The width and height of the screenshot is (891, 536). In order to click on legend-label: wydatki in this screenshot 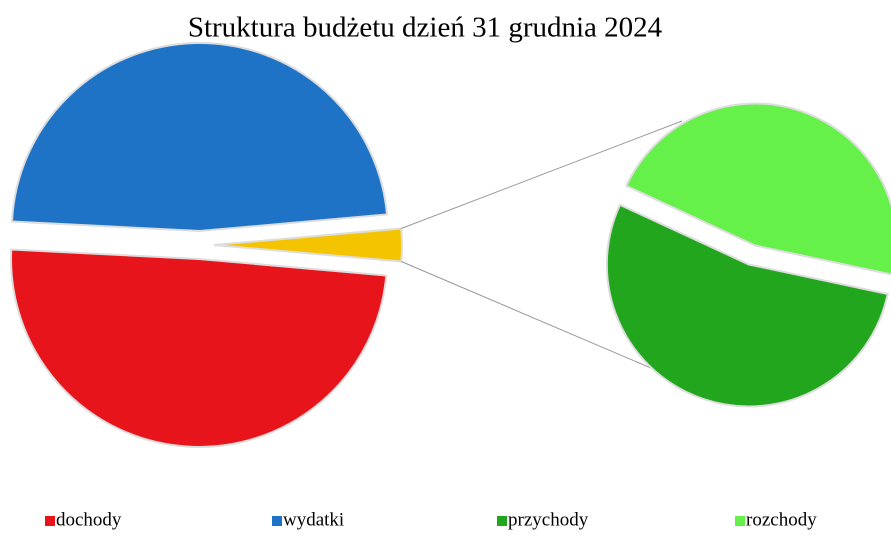, I will do `click(313, 519)`.